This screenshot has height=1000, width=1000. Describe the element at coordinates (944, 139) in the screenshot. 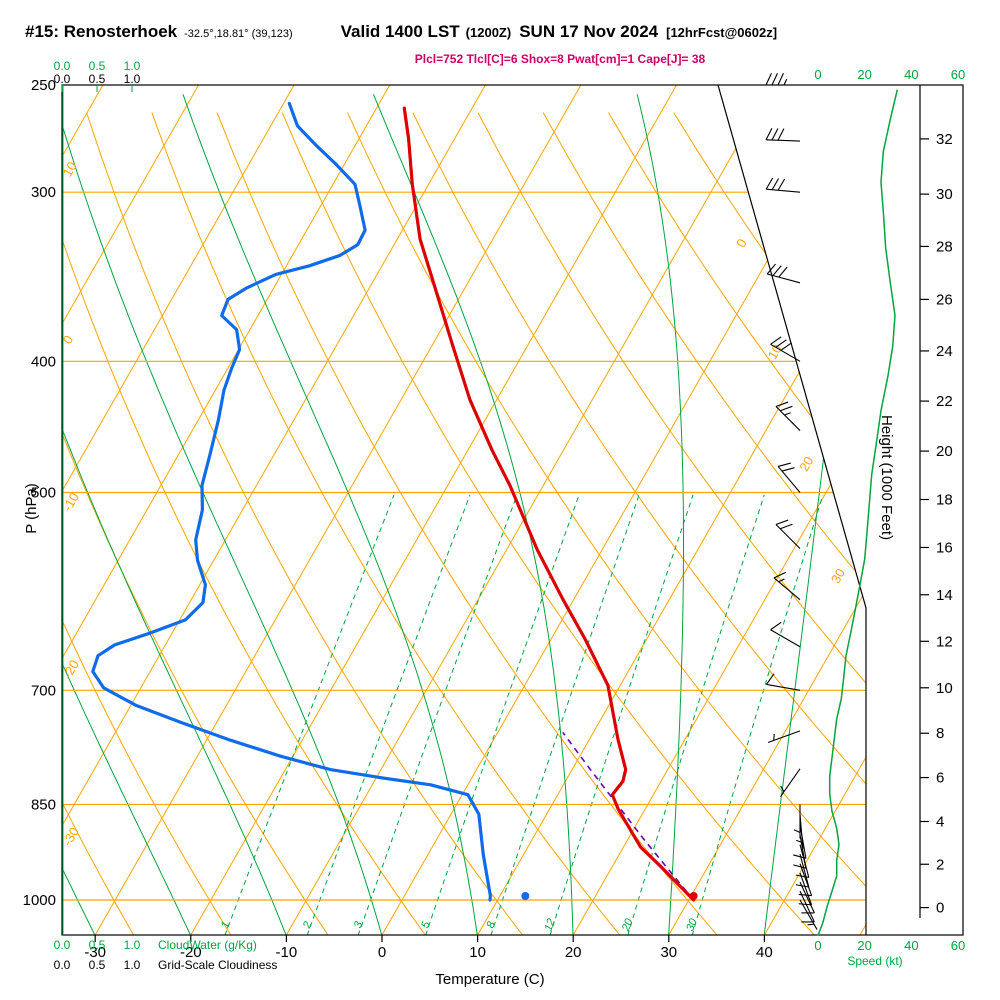

I see `height-tick-label: 32` at that location.